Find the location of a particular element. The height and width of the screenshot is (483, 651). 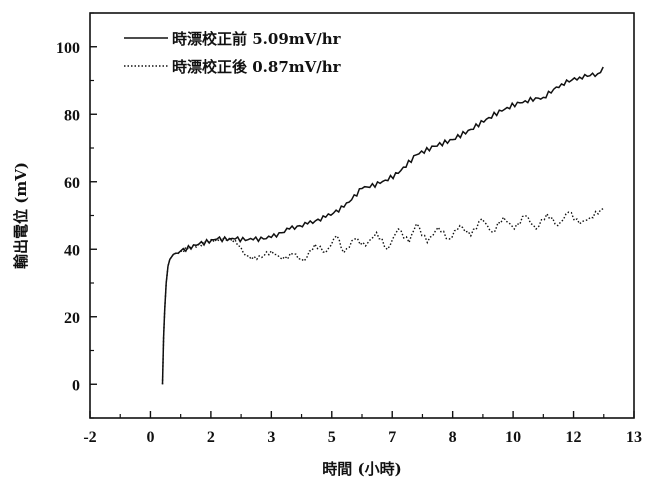

x-tick-label: 3 is located at coordinates (271, 437).